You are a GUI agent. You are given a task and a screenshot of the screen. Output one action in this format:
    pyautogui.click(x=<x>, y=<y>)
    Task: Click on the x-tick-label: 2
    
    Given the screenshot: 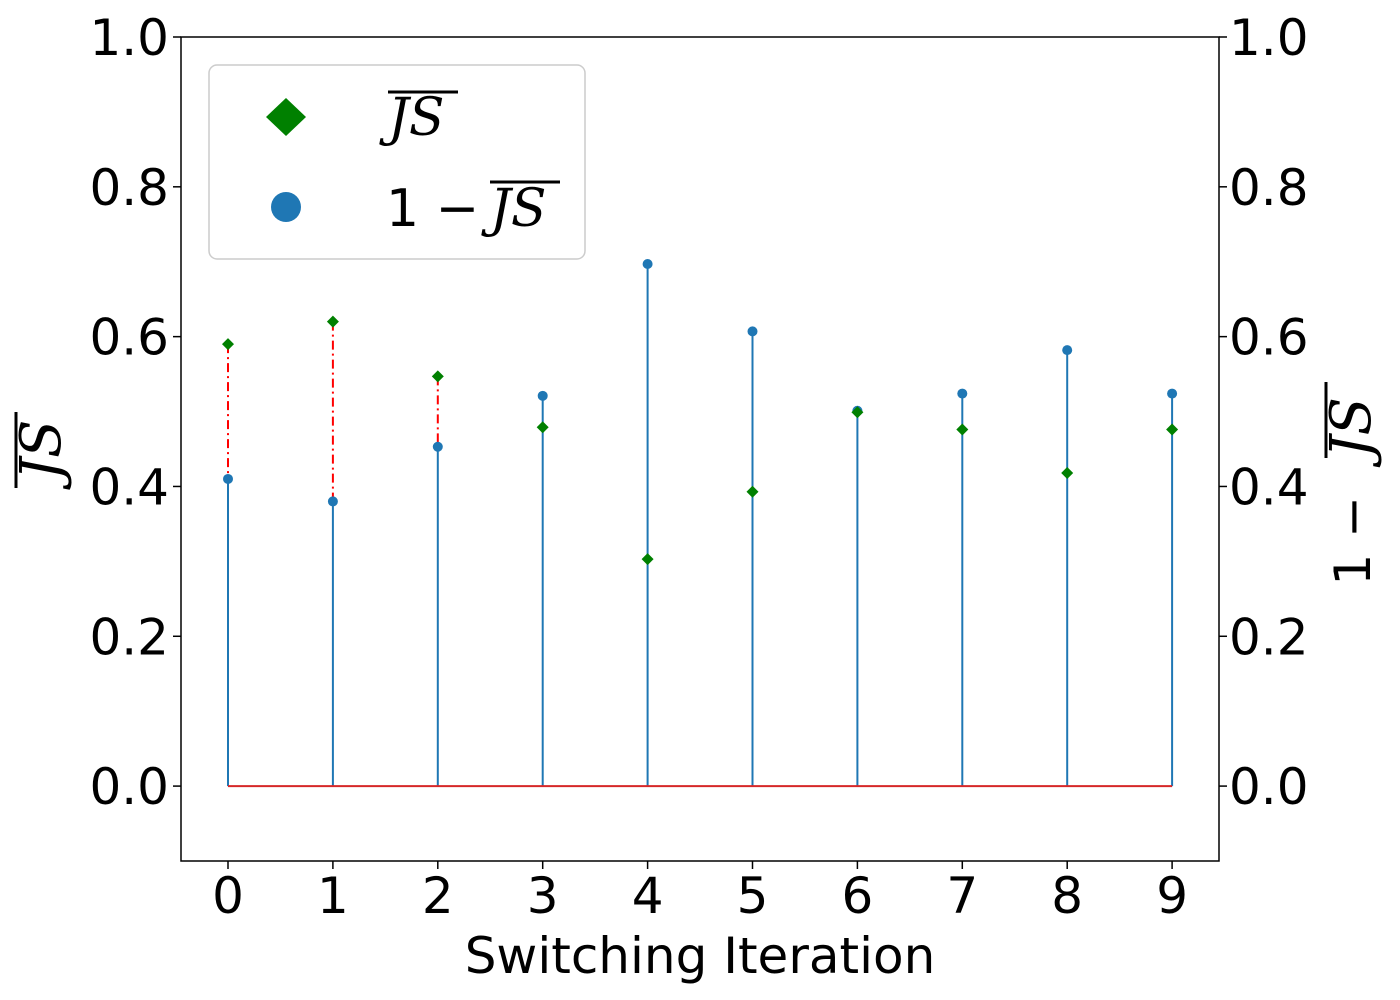 What is the action you would take?
    pyautogui.click(x=438, y=896)
    